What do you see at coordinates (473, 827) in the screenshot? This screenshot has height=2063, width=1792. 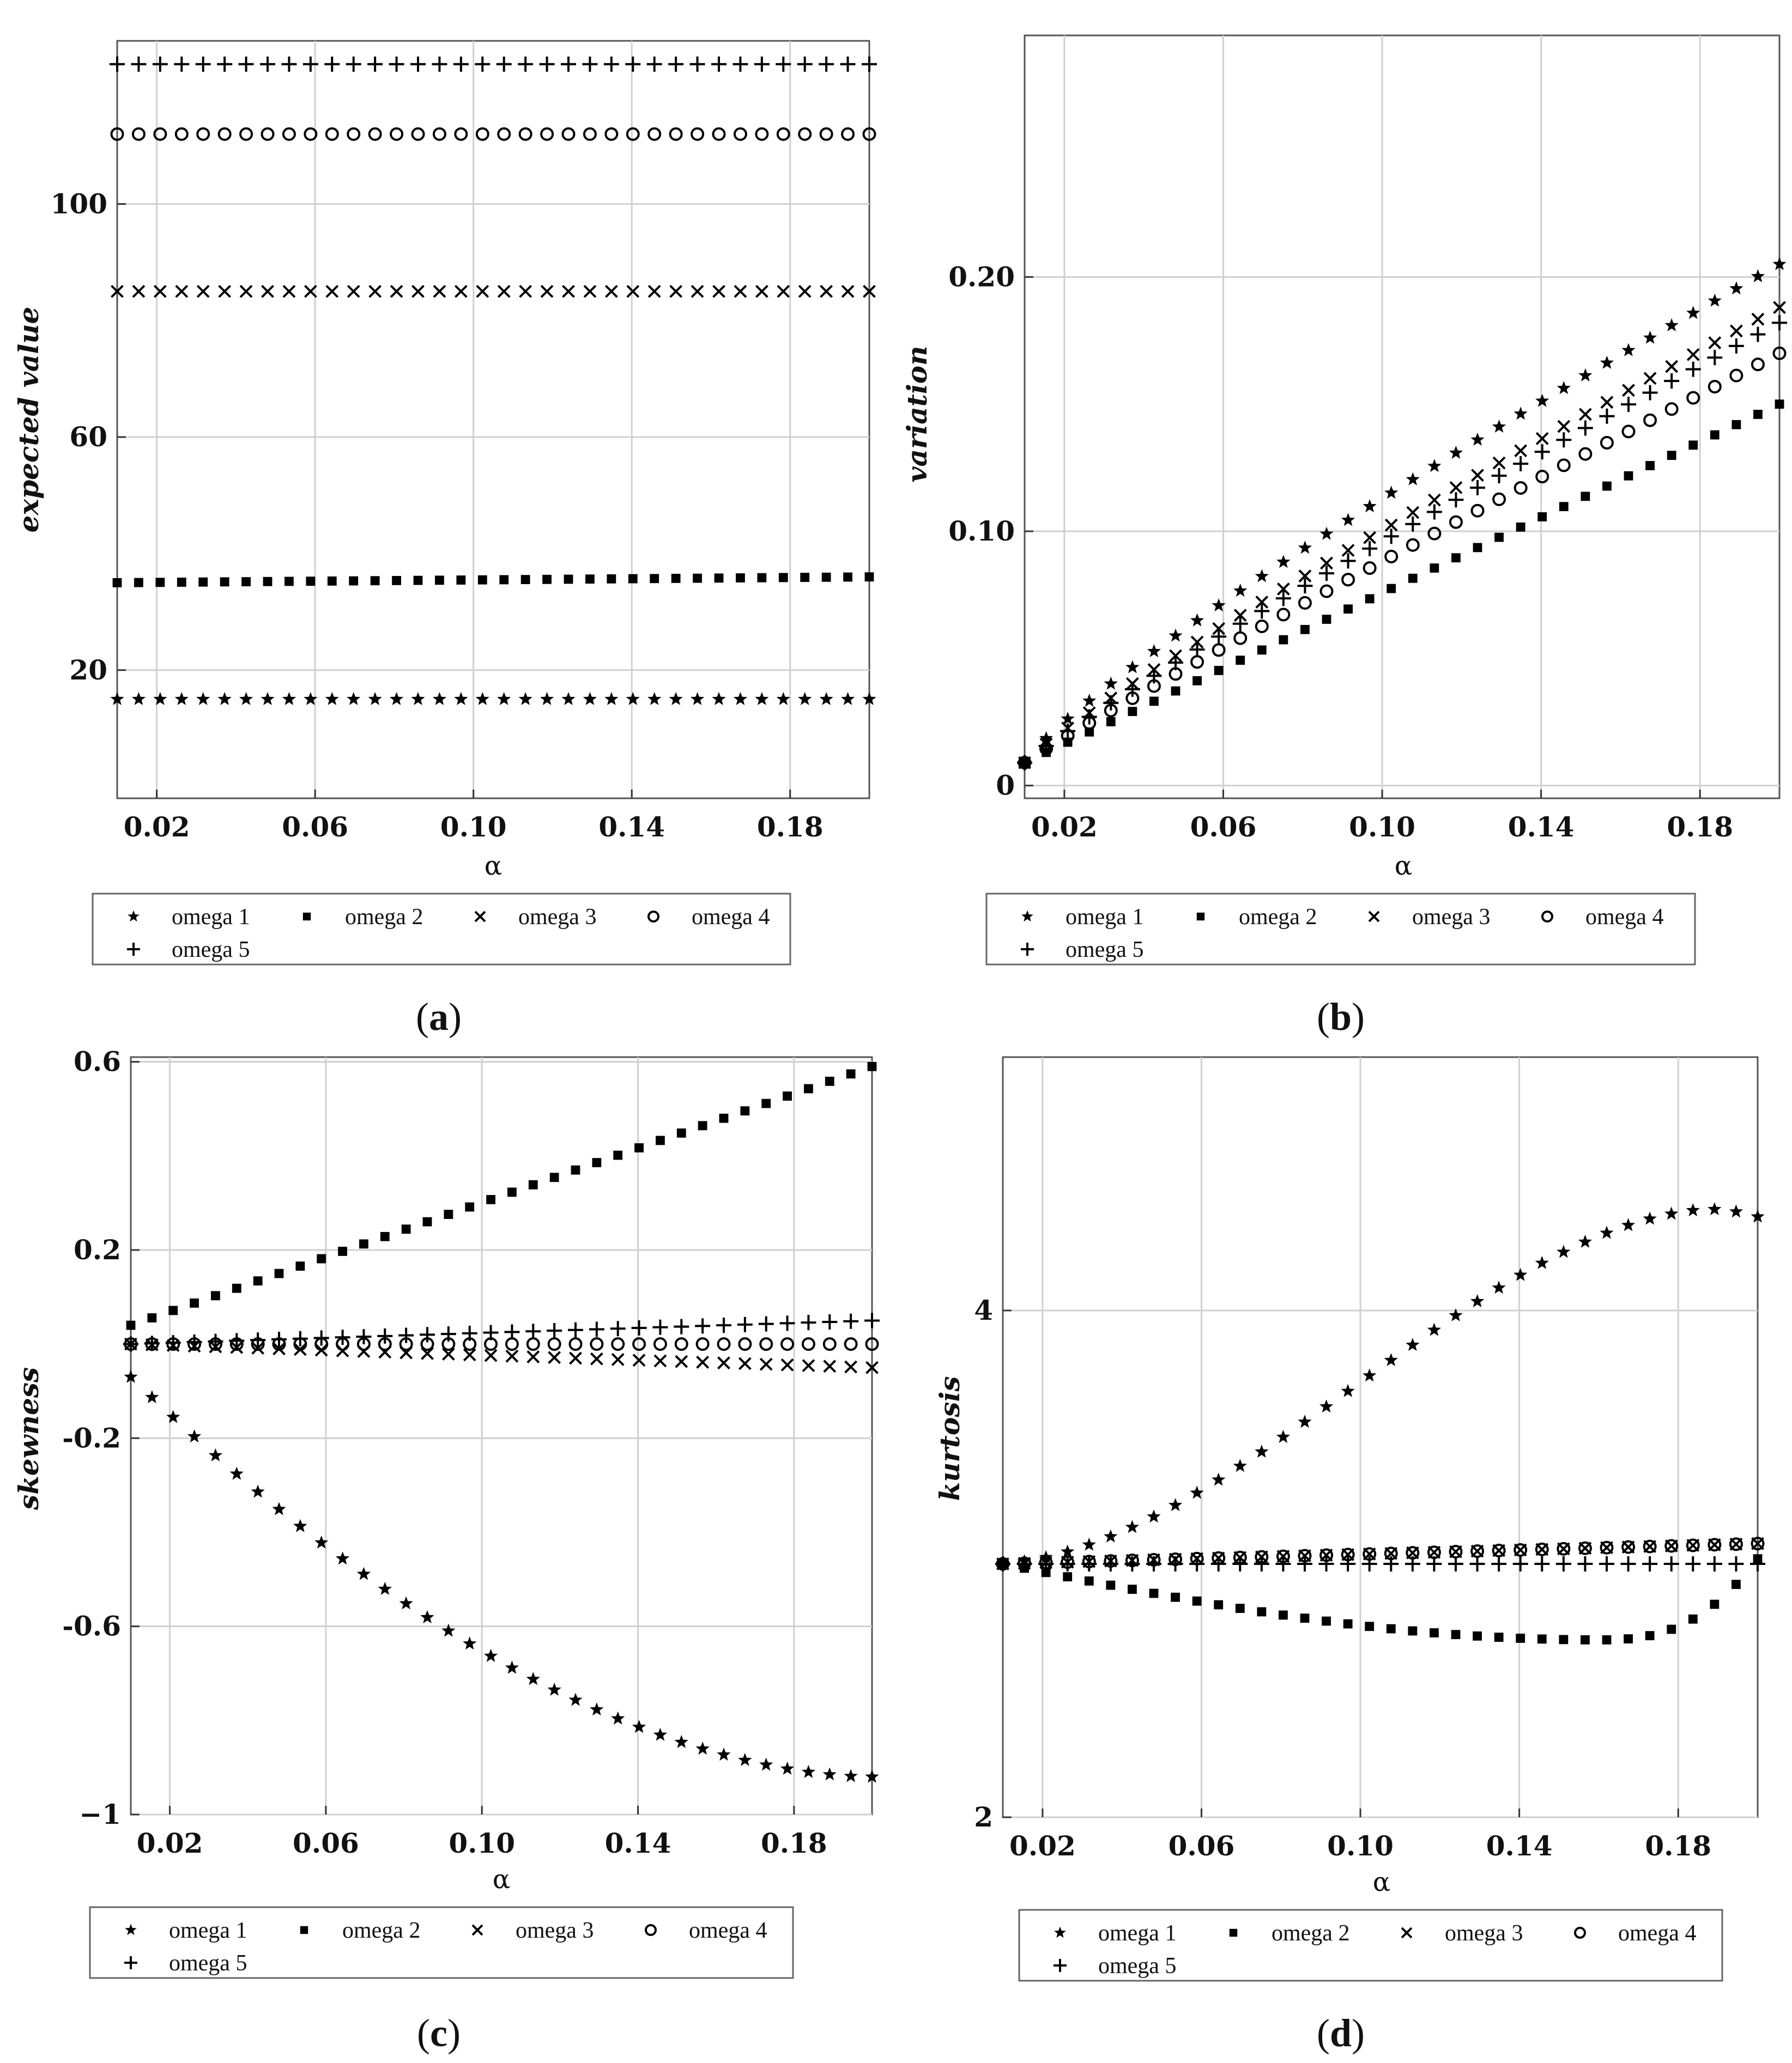 I see `panel-a-xtick-label-2: 0.10` at bounding box center [473, 827].